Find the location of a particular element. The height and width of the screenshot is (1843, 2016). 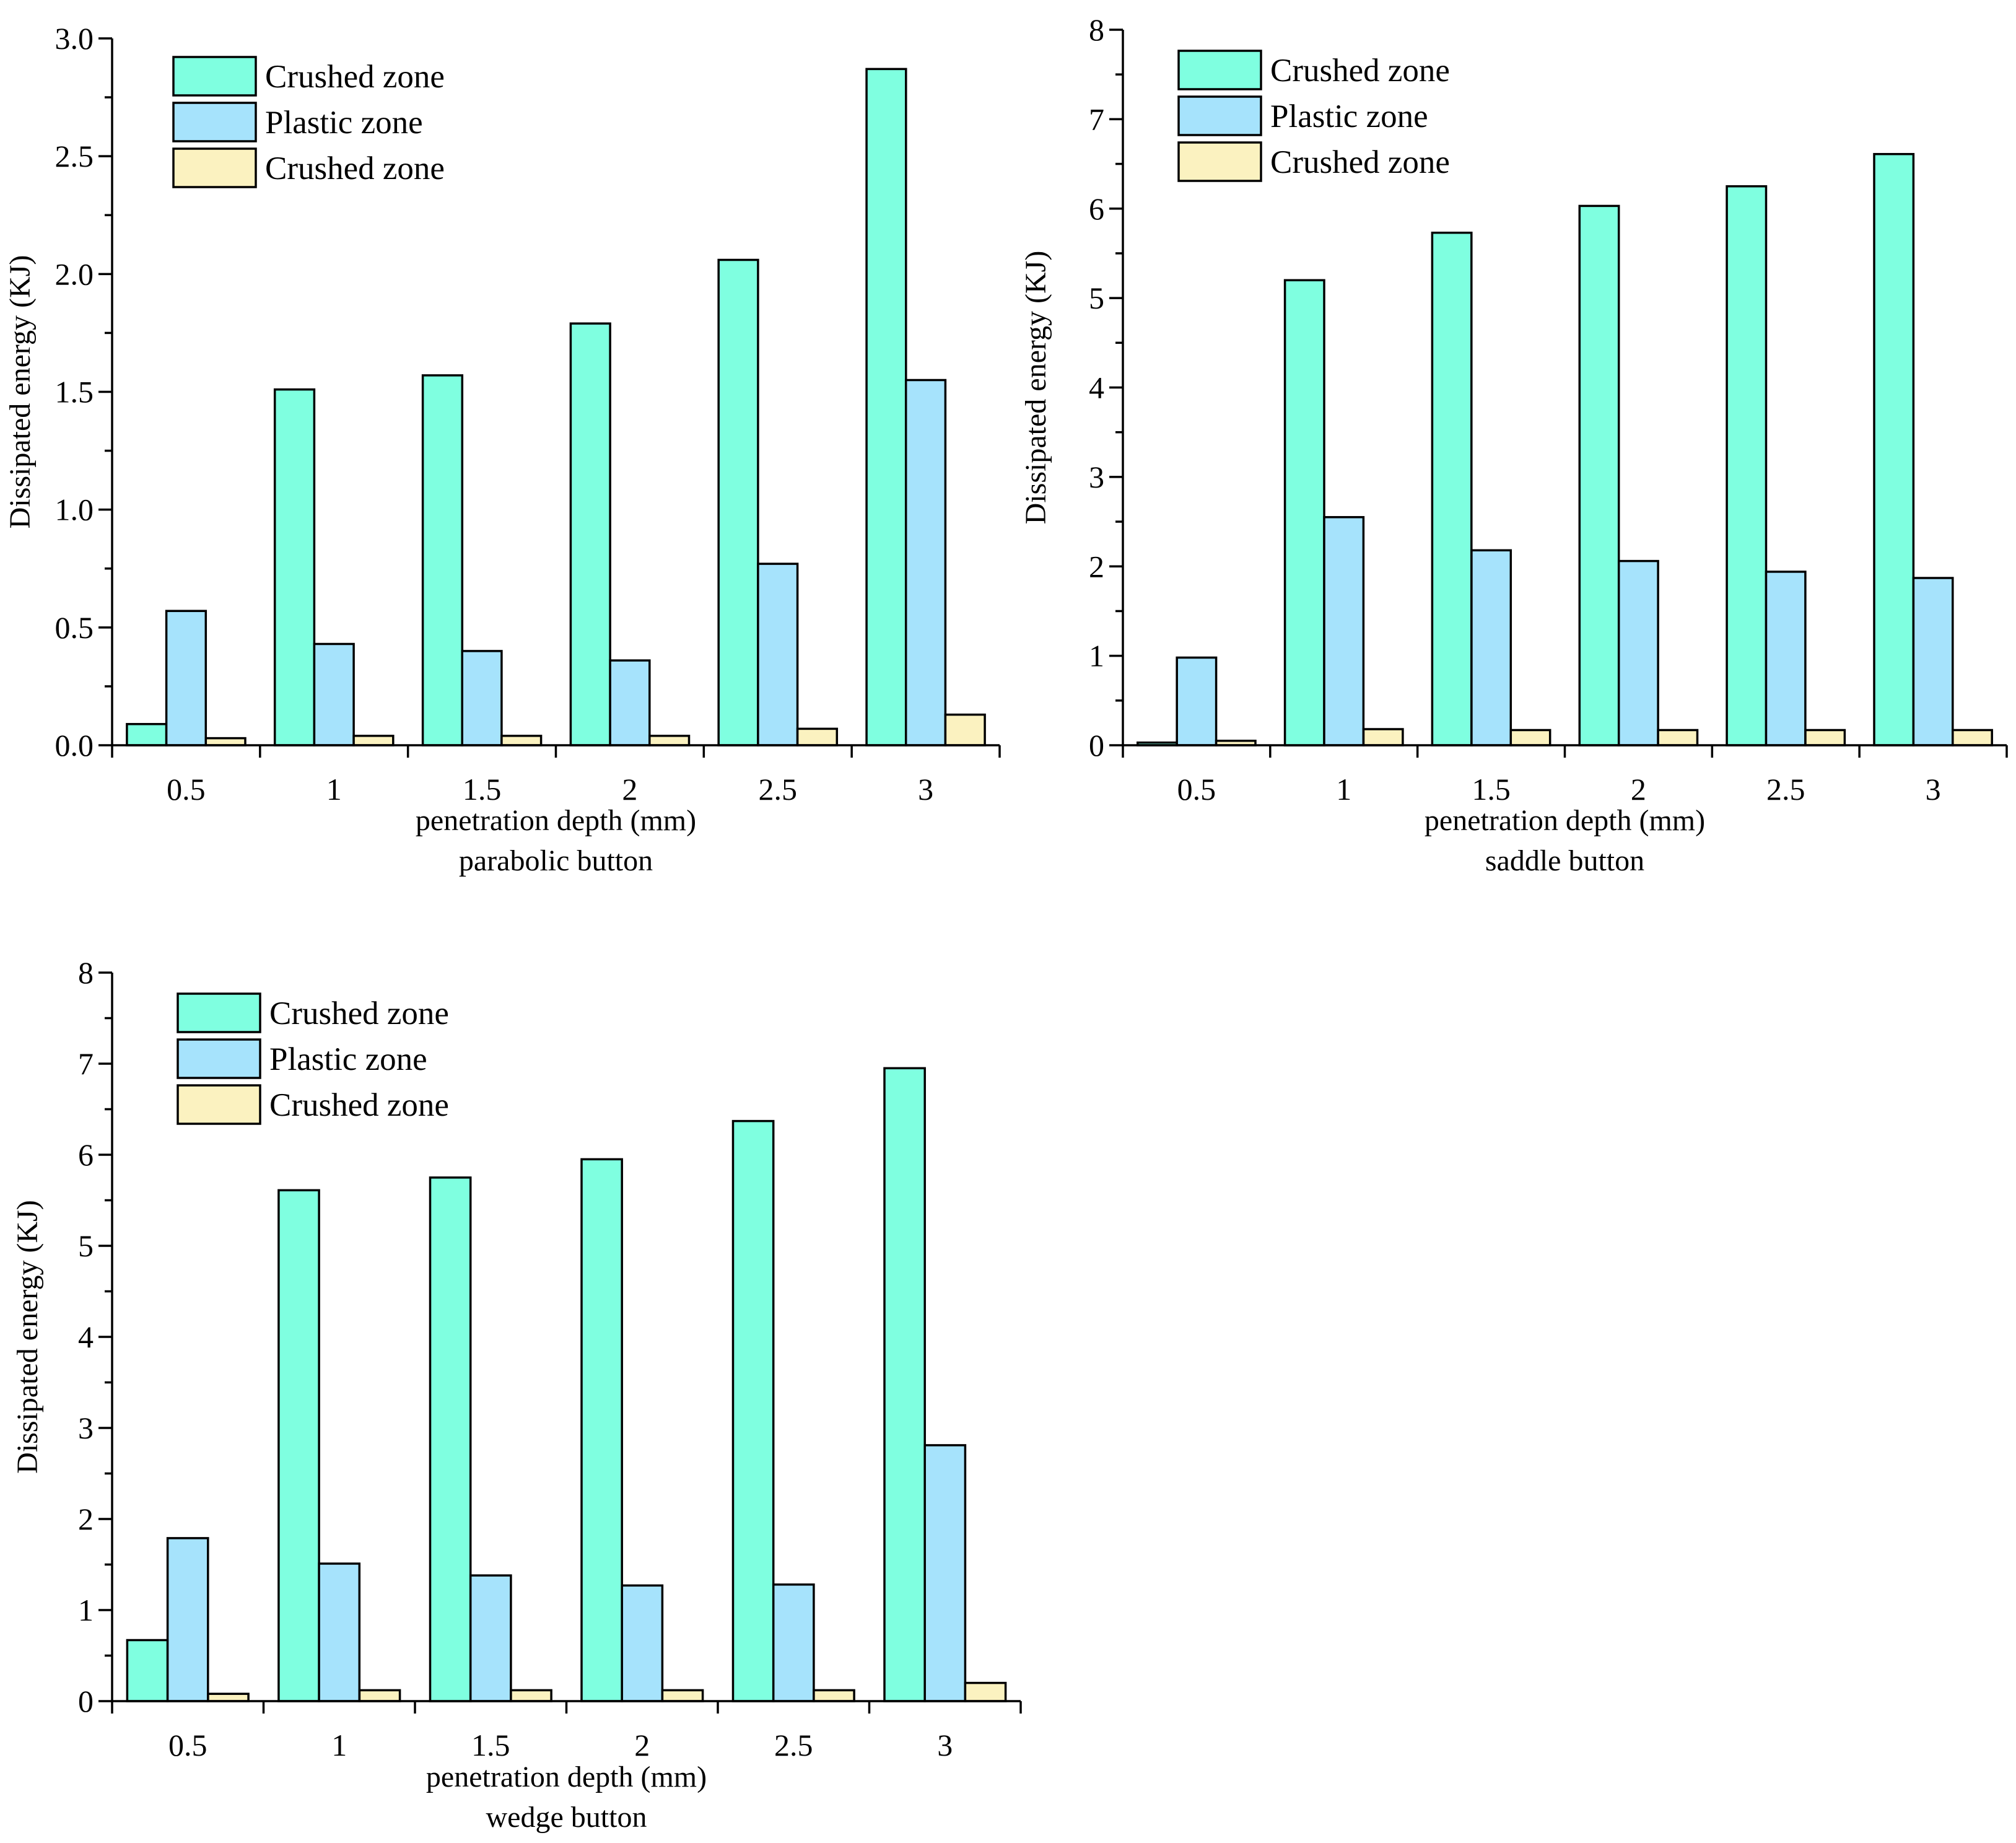

chart-caption: wedge button is located at coordinates (566, 1817).